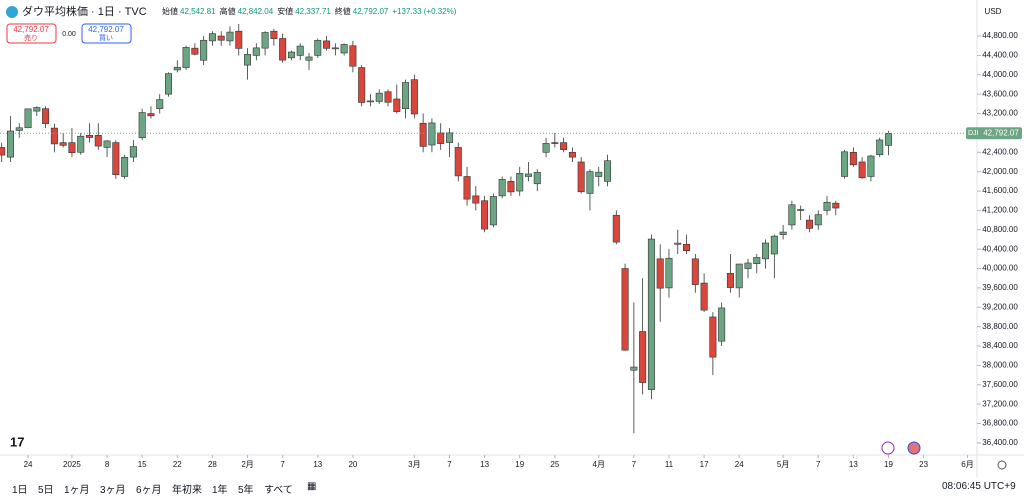  What do you see at coordinates (46, 490) in the screenshot?
I see `range-button: 5日` at bounding box center [46, 490].